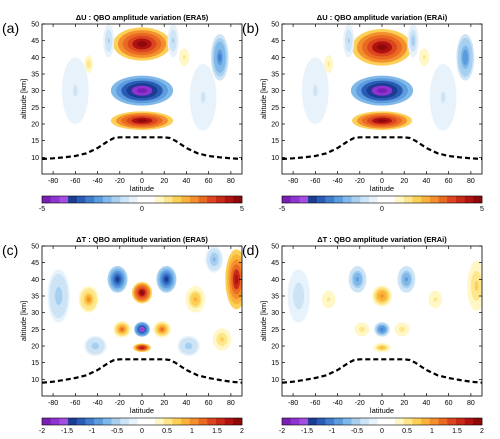 This screenshot has height=439, width=500. I want to click on x-tick-label: 60, so click(209, 181).